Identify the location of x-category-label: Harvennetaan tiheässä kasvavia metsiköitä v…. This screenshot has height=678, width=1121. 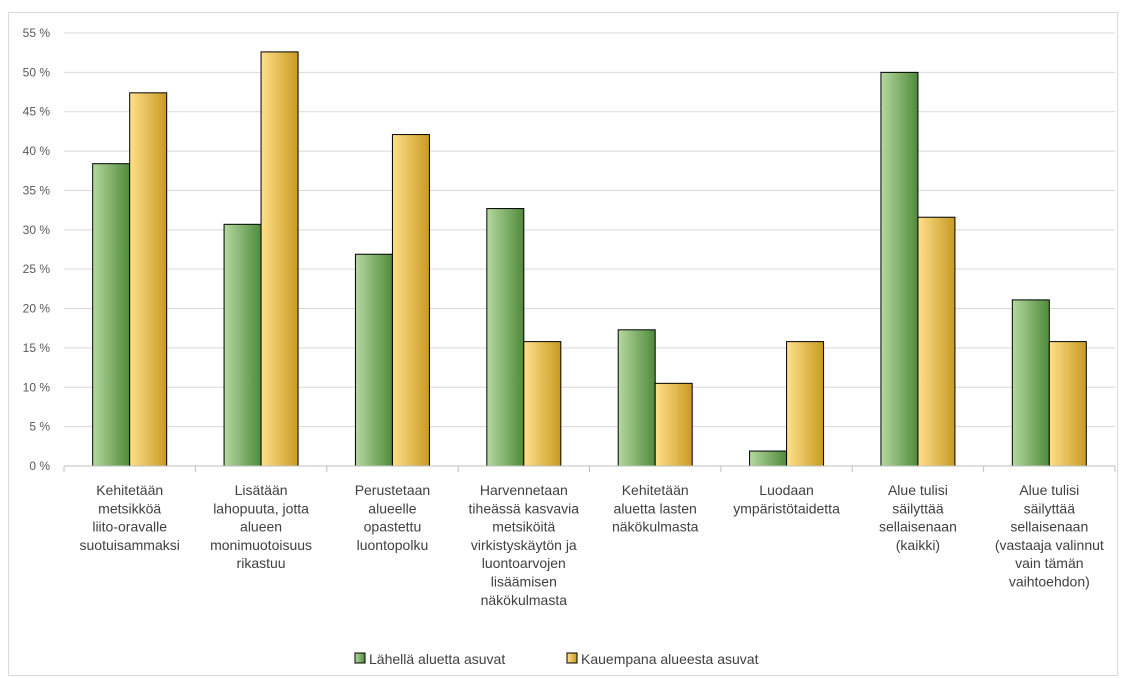
(524, 545).